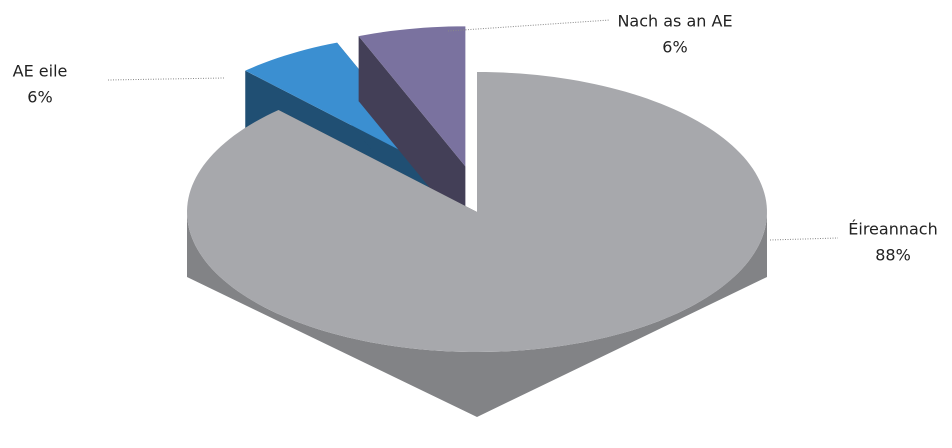  I want to click on slice-side, so click(412, 134).